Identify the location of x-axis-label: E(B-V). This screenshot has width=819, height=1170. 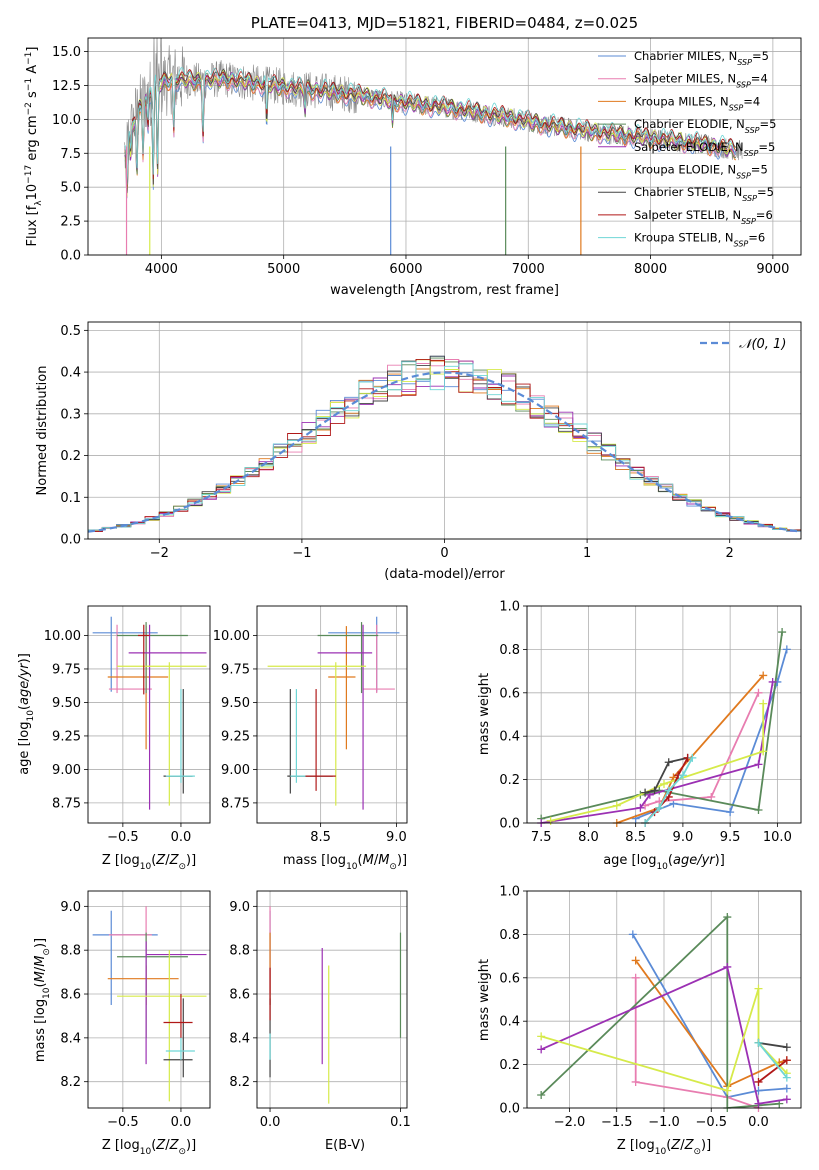
(345, 1145).